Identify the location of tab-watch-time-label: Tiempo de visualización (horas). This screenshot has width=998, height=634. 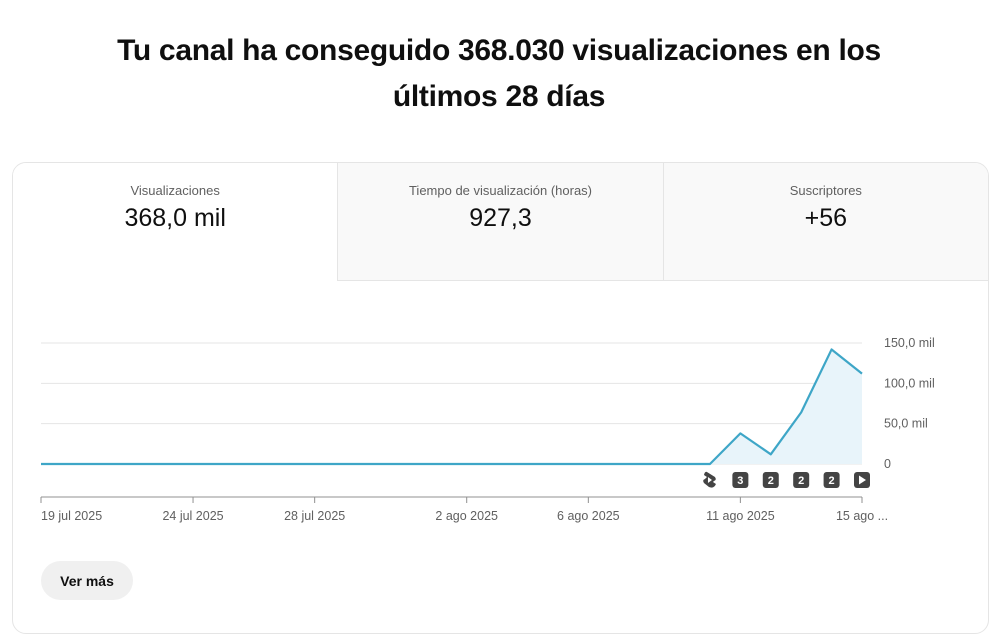
(500, 190).